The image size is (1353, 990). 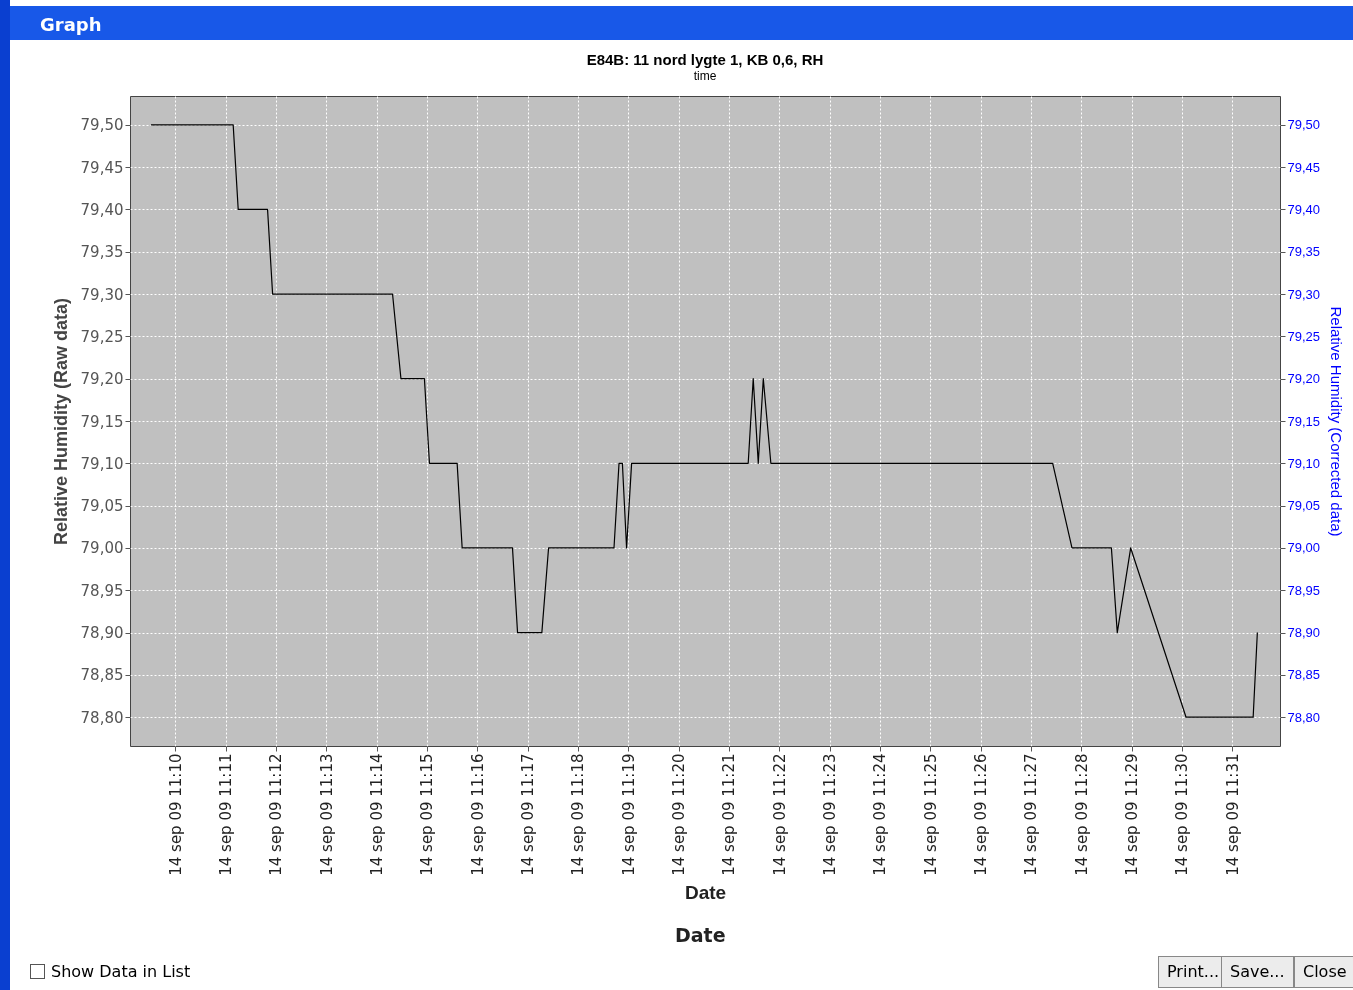 What do you see at coordinates (326, 814) in the screenshot?
I see `x-tick-label: 14 sep 09 11:13` at bounding box center [326, 814].